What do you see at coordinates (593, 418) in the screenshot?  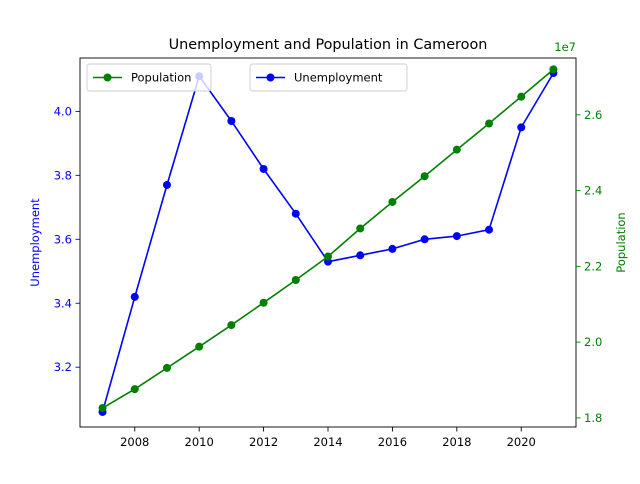 I see `right-y-tick-label: 1.8` at bounding box center [593, 418].